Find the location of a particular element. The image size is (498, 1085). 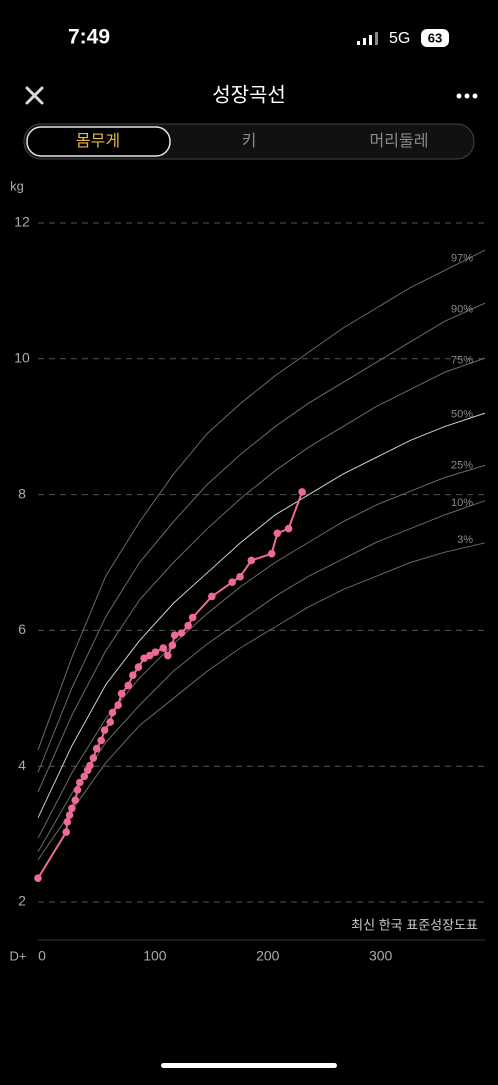

battery-level: 63 is located at coordinates (435, 37).